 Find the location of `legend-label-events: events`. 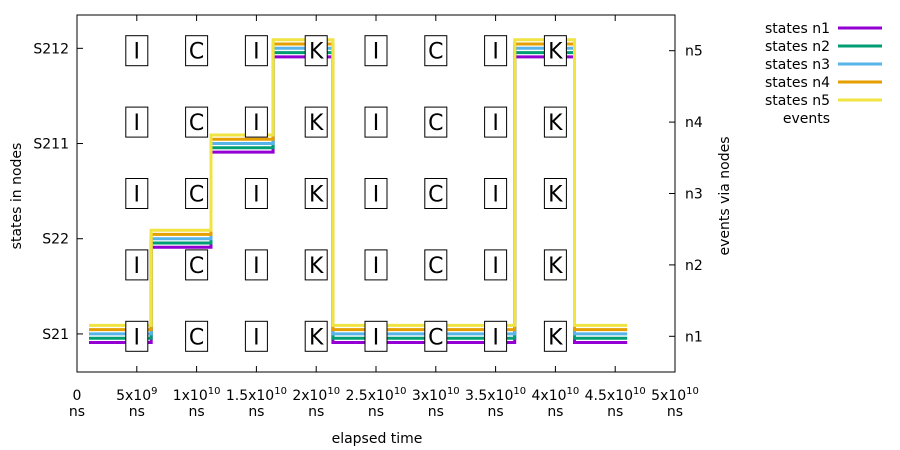

legend-label-events: events is located at coordinates (806, 119).